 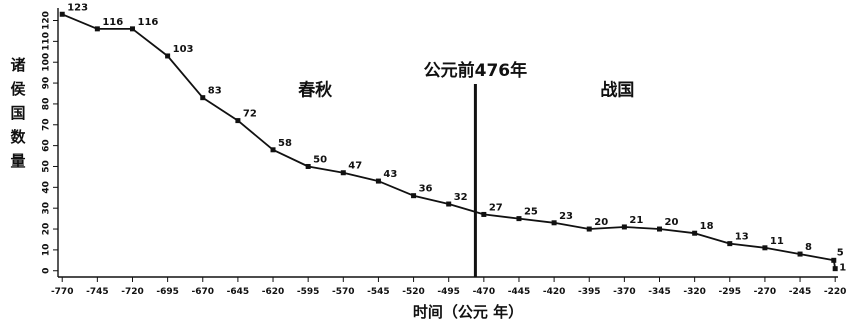 What do you see at coordinates (132, 292) in the screenshot?
I see `x-tick-label: -720` at bounding box center [132, 292].